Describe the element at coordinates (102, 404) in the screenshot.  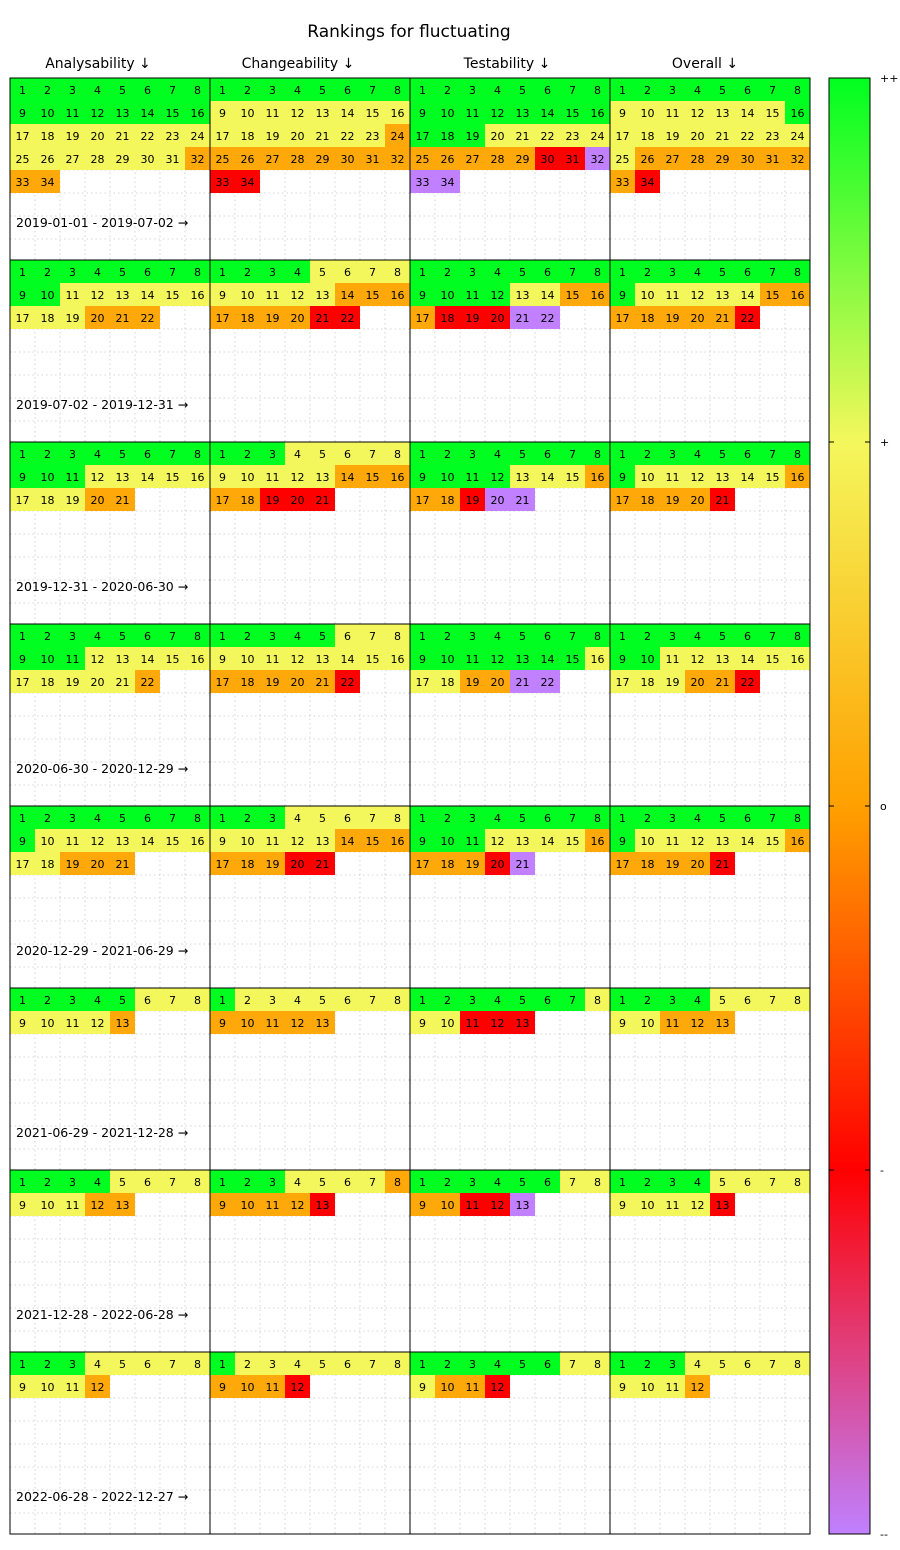
I see `period-label: 2019-07-02 - 2019-12-31 →` at that location.